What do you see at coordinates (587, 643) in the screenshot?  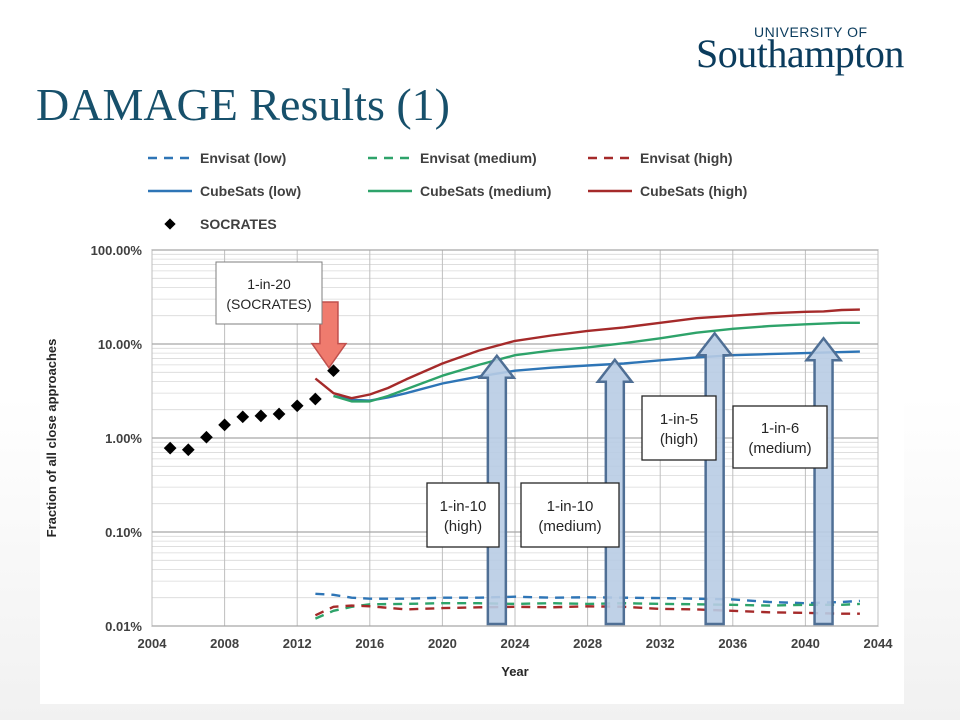 I see `x-tick-label: 2028` at bounding box center [587, 643].